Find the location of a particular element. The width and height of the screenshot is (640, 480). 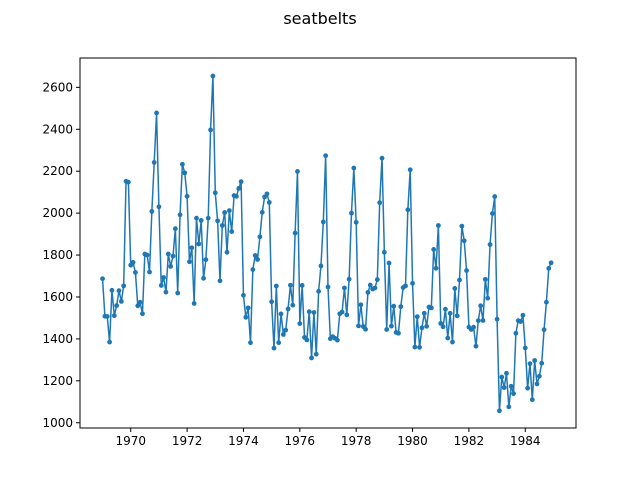

x-tick-label: 1974 is located at coordinates (243, 441).